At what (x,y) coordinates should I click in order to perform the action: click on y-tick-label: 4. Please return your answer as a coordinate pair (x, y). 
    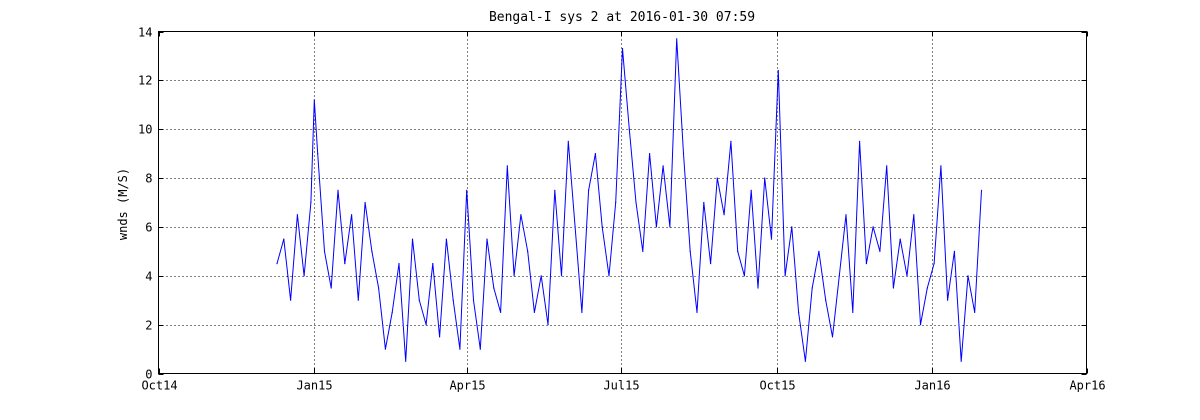
    Looking at the image, I should click on (148, 277).